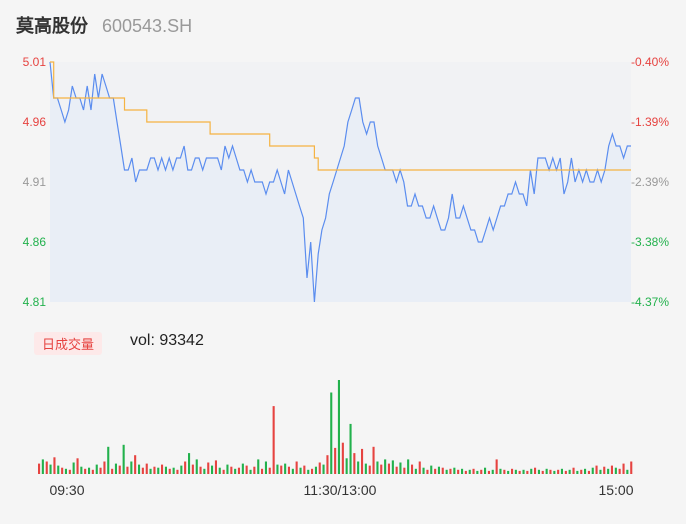 The image size is (686, 524). I want to click on y-left-tick-label: 4.86, so click(35, 242).